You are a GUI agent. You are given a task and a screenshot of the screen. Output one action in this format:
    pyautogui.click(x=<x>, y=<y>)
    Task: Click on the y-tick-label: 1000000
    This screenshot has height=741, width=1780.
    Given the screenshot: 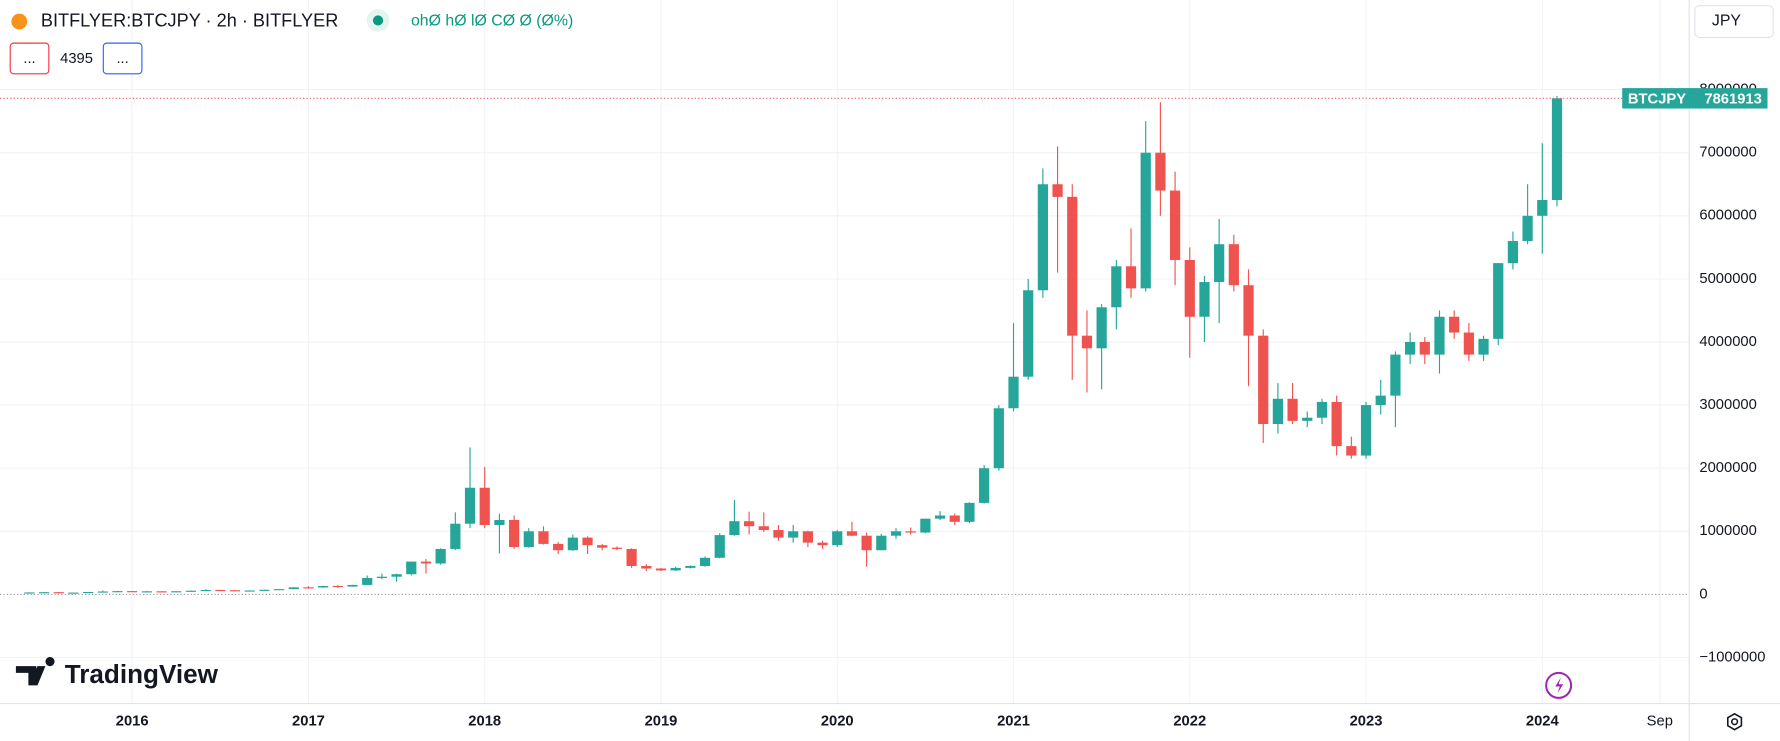 What is the action you would take?
    pyautogui.click(x=1727, y=531)
    